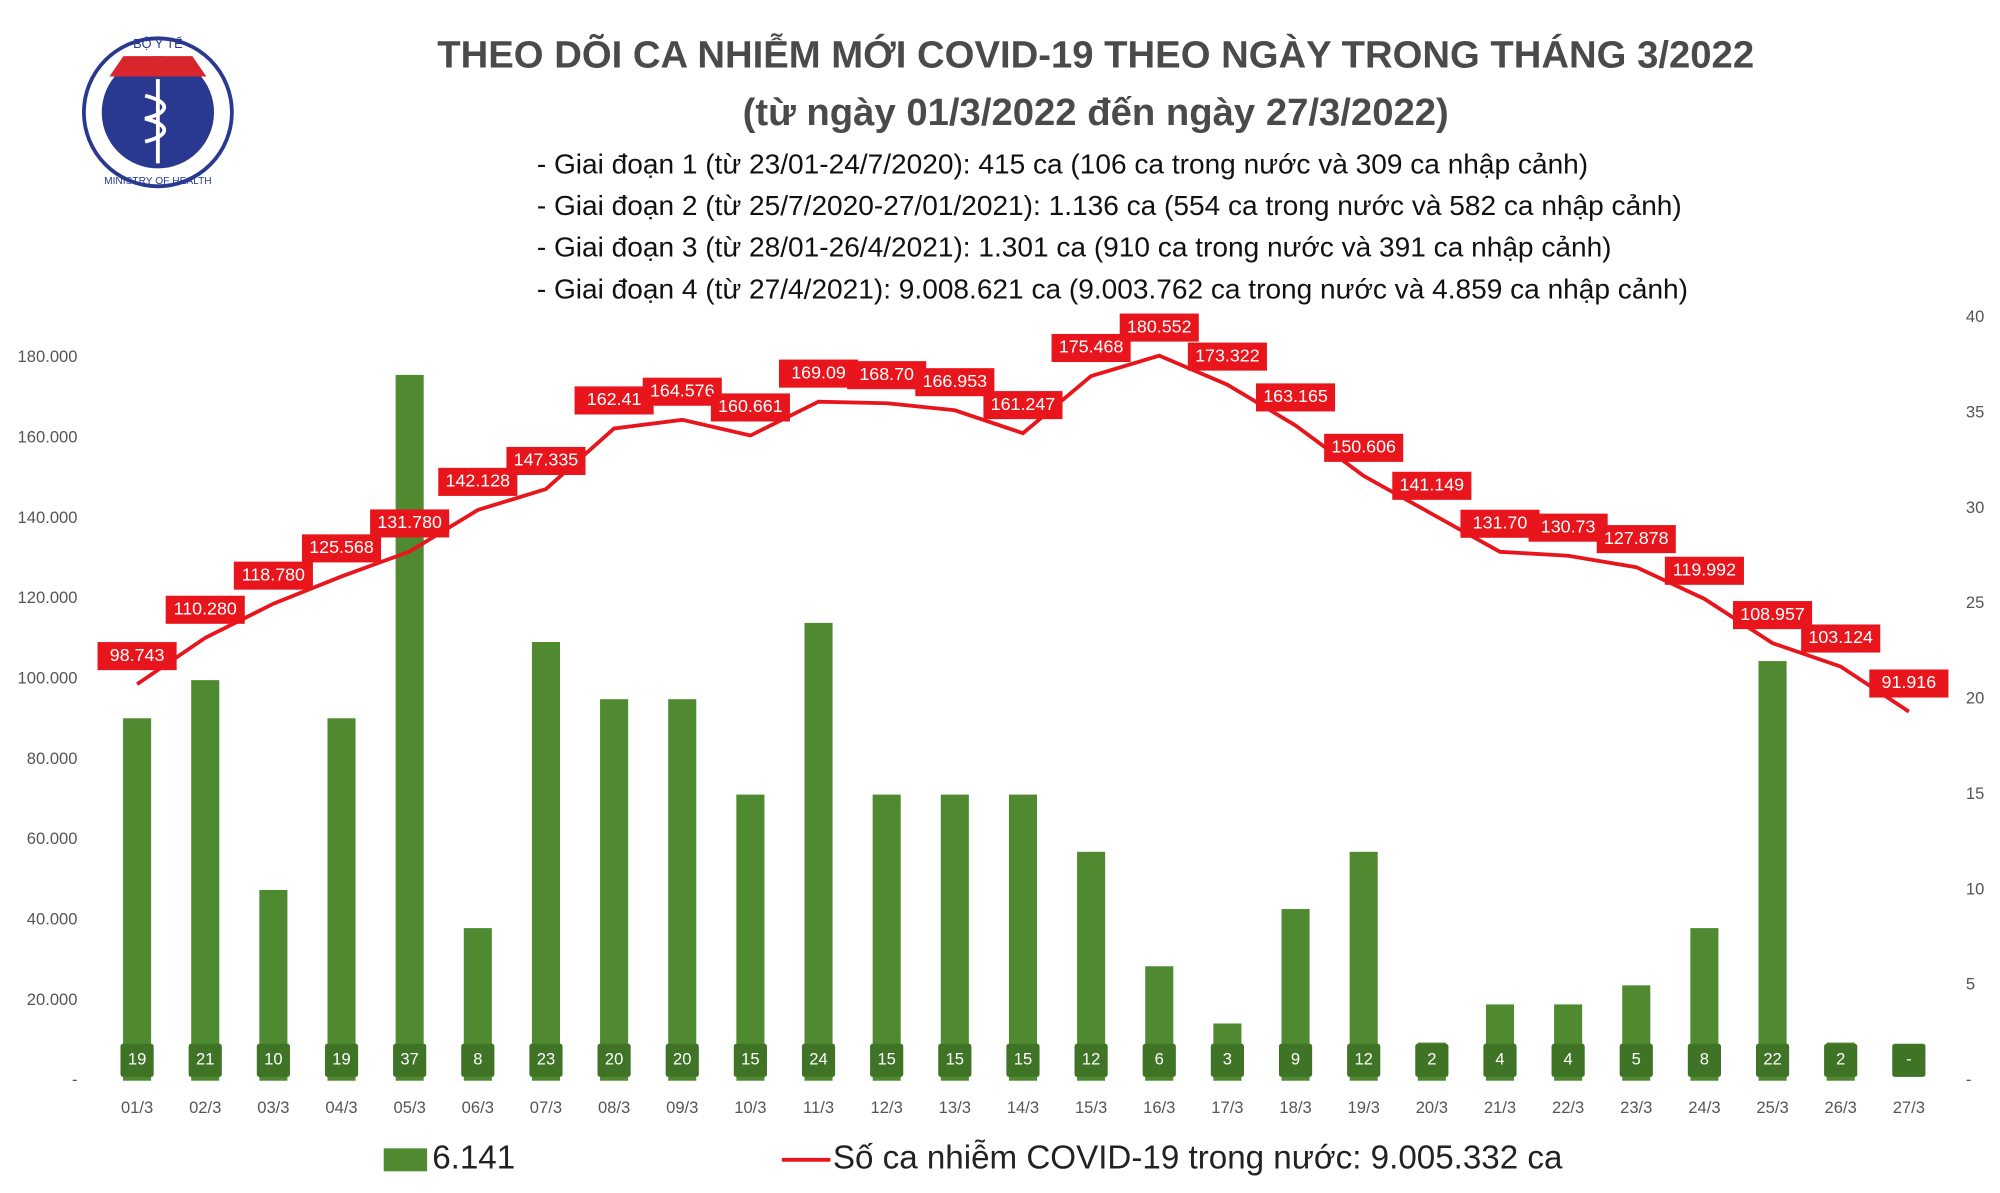 The height and width of the screenshot is (1193, 2000). What do you see at coordinates (1841, 1107) in the screenshot?
I see `x-tick-label: 26/3` at bounding box center [1841, 1107].